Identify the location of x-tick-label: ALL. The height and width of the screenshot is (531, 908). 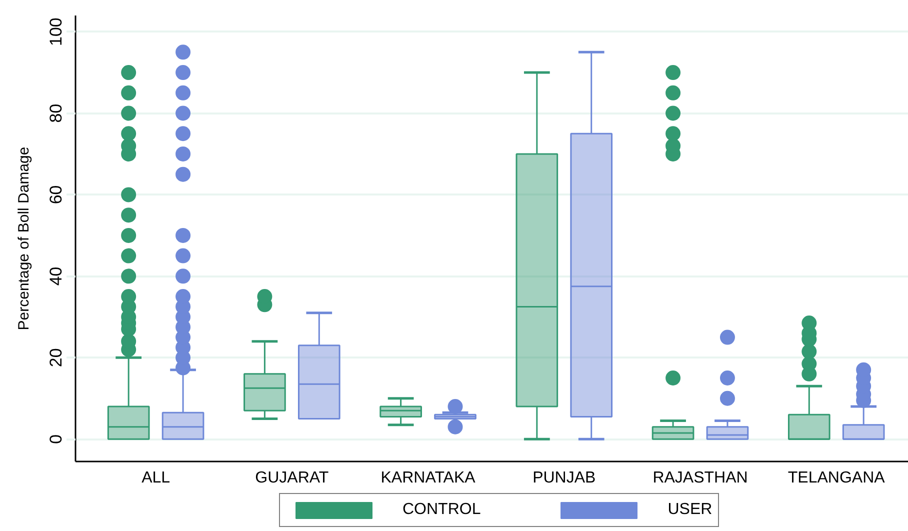
(156, 478).